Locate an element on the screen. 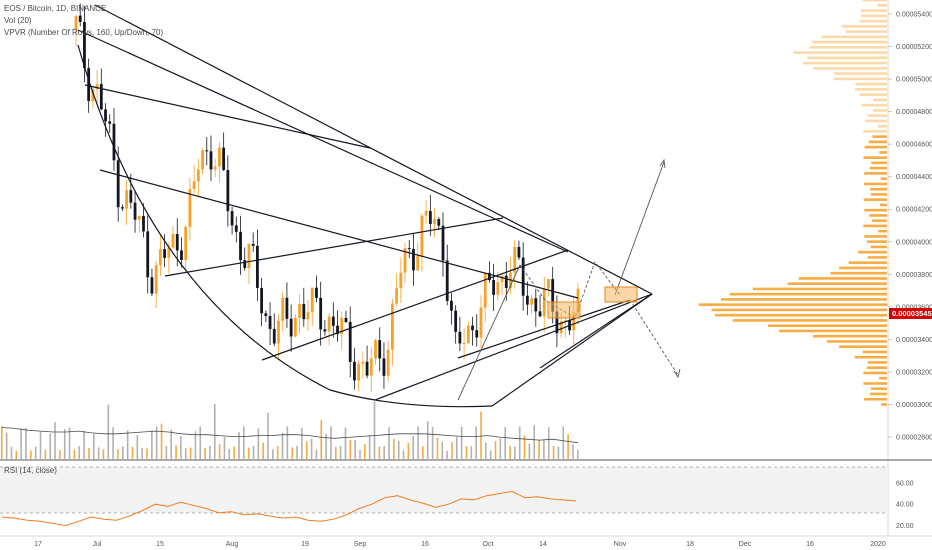 The height and width of the screenshot is (550, 932). price-tick-label: 0.00003200 is located at coordinates (914, 372).